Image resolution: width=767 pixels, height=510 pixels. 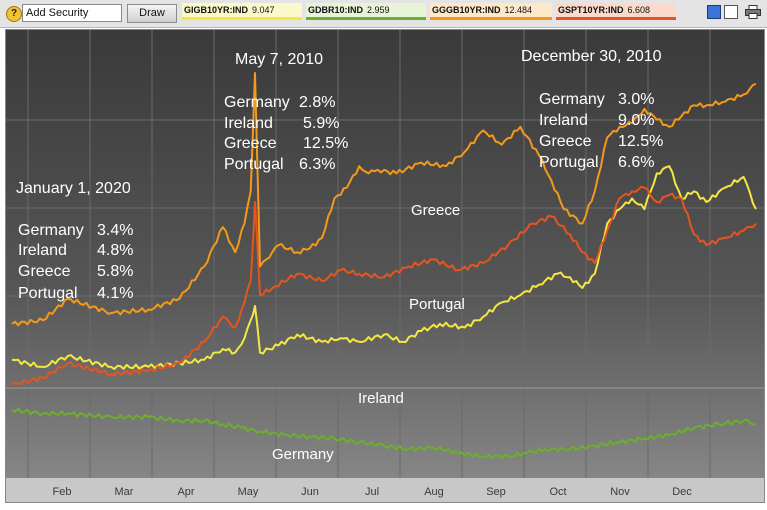 I want to click on security-chip-gdbr10: GDBR10:IND 2.959, so click(x=366, y=11).